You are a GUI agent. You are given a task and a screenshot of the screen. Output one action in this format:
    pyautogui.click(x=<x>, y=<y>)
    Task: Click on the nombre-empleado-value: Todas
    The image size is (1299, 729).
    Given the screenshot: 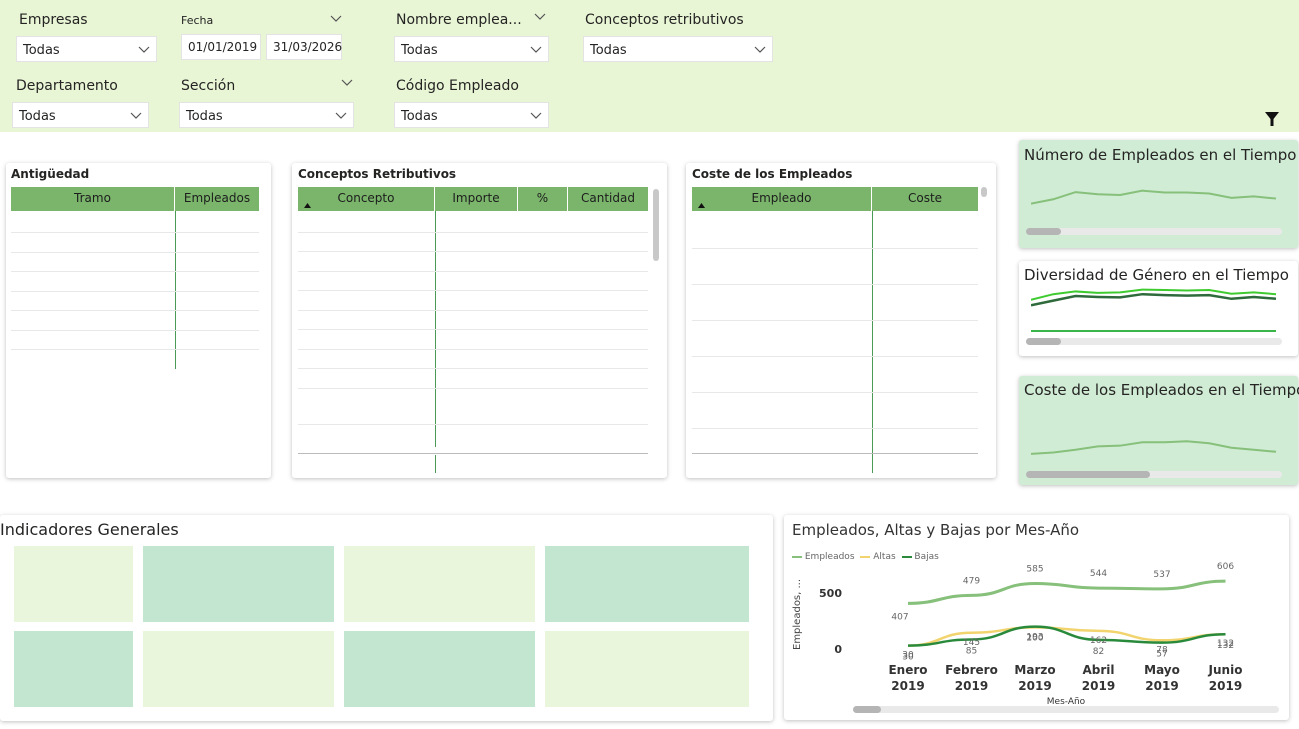 What is the action you would take?
    pyautogui.click(x=419, y=50)
    